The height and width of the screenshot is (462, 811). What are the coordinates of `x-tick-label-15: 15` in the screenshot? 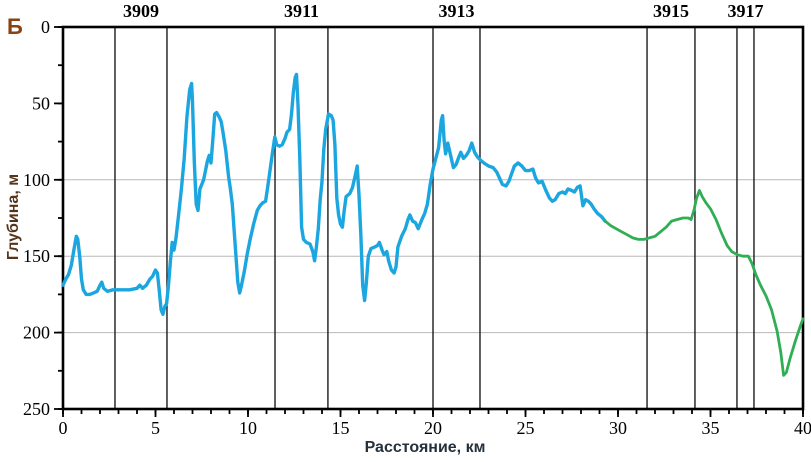 It's located at (341, 428).